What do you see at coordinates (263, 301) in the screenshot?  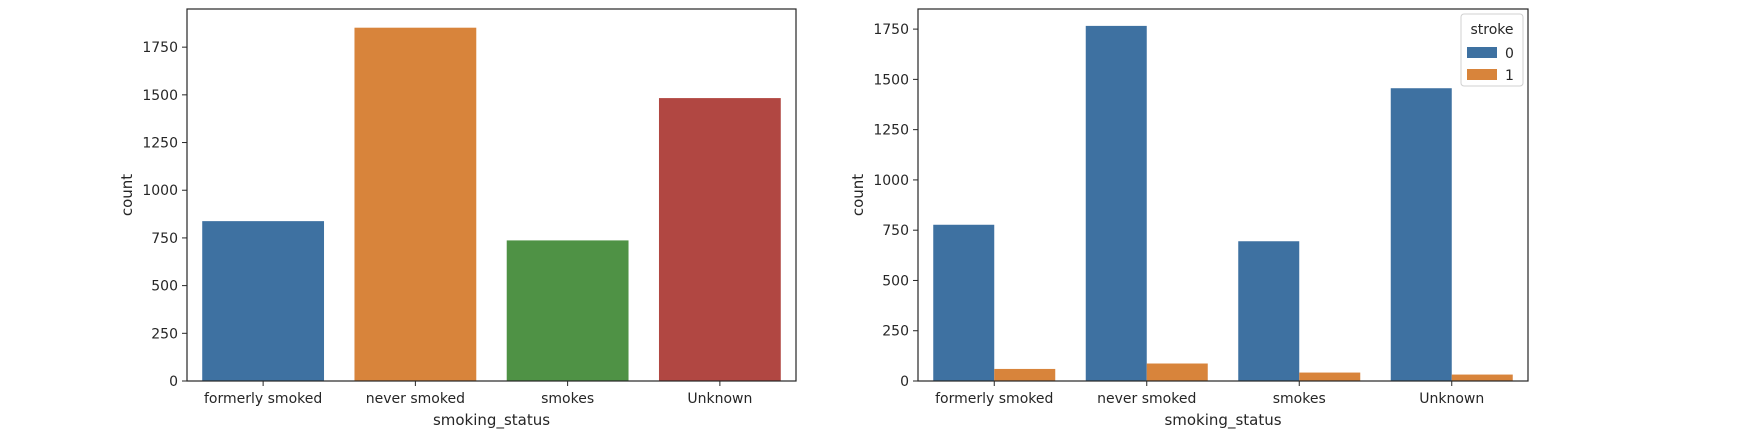 I see `bar-formerly-smoked` at bounding box center [263, 301].